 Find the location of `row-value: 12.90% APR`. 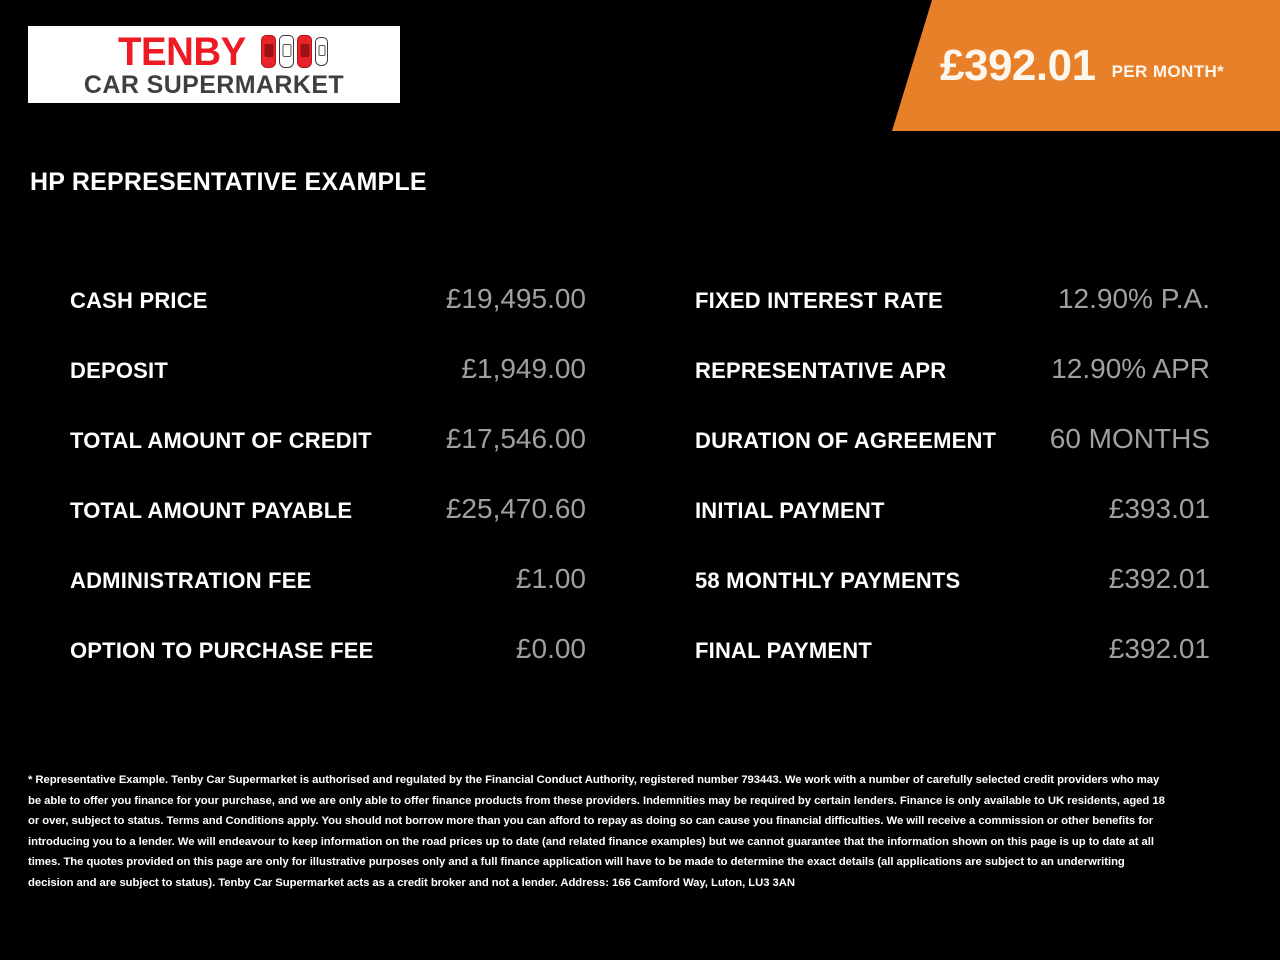

row-value: 12.90% APR is located at coordinates (1130, 368).